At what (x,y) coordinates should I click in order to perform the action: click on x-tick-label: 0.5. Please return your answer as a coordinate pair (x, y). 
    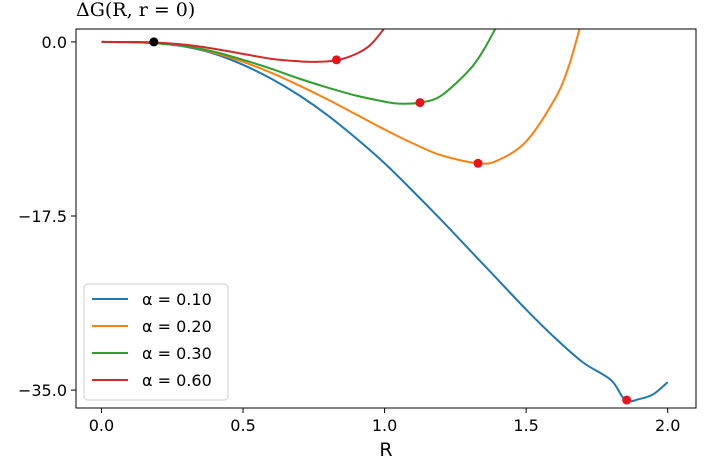
    Looking at the image, I should click on (242, 425).